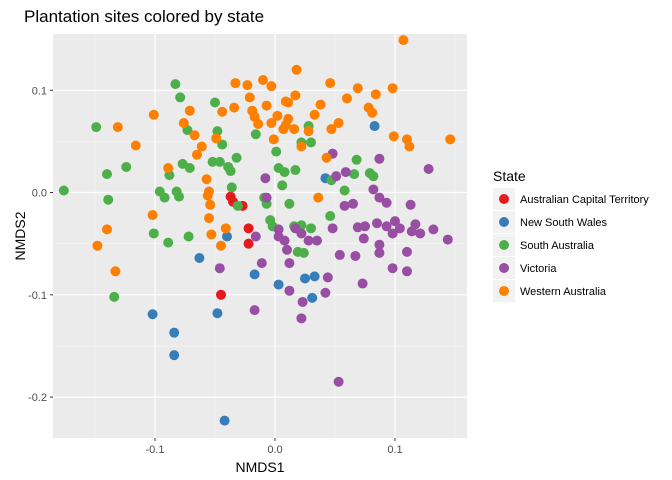 This screenshot has height=480, width=672. Describe the element at coordinates (394, 450) in the screenshot. I see `x-tick-label: 0.1` at that location.